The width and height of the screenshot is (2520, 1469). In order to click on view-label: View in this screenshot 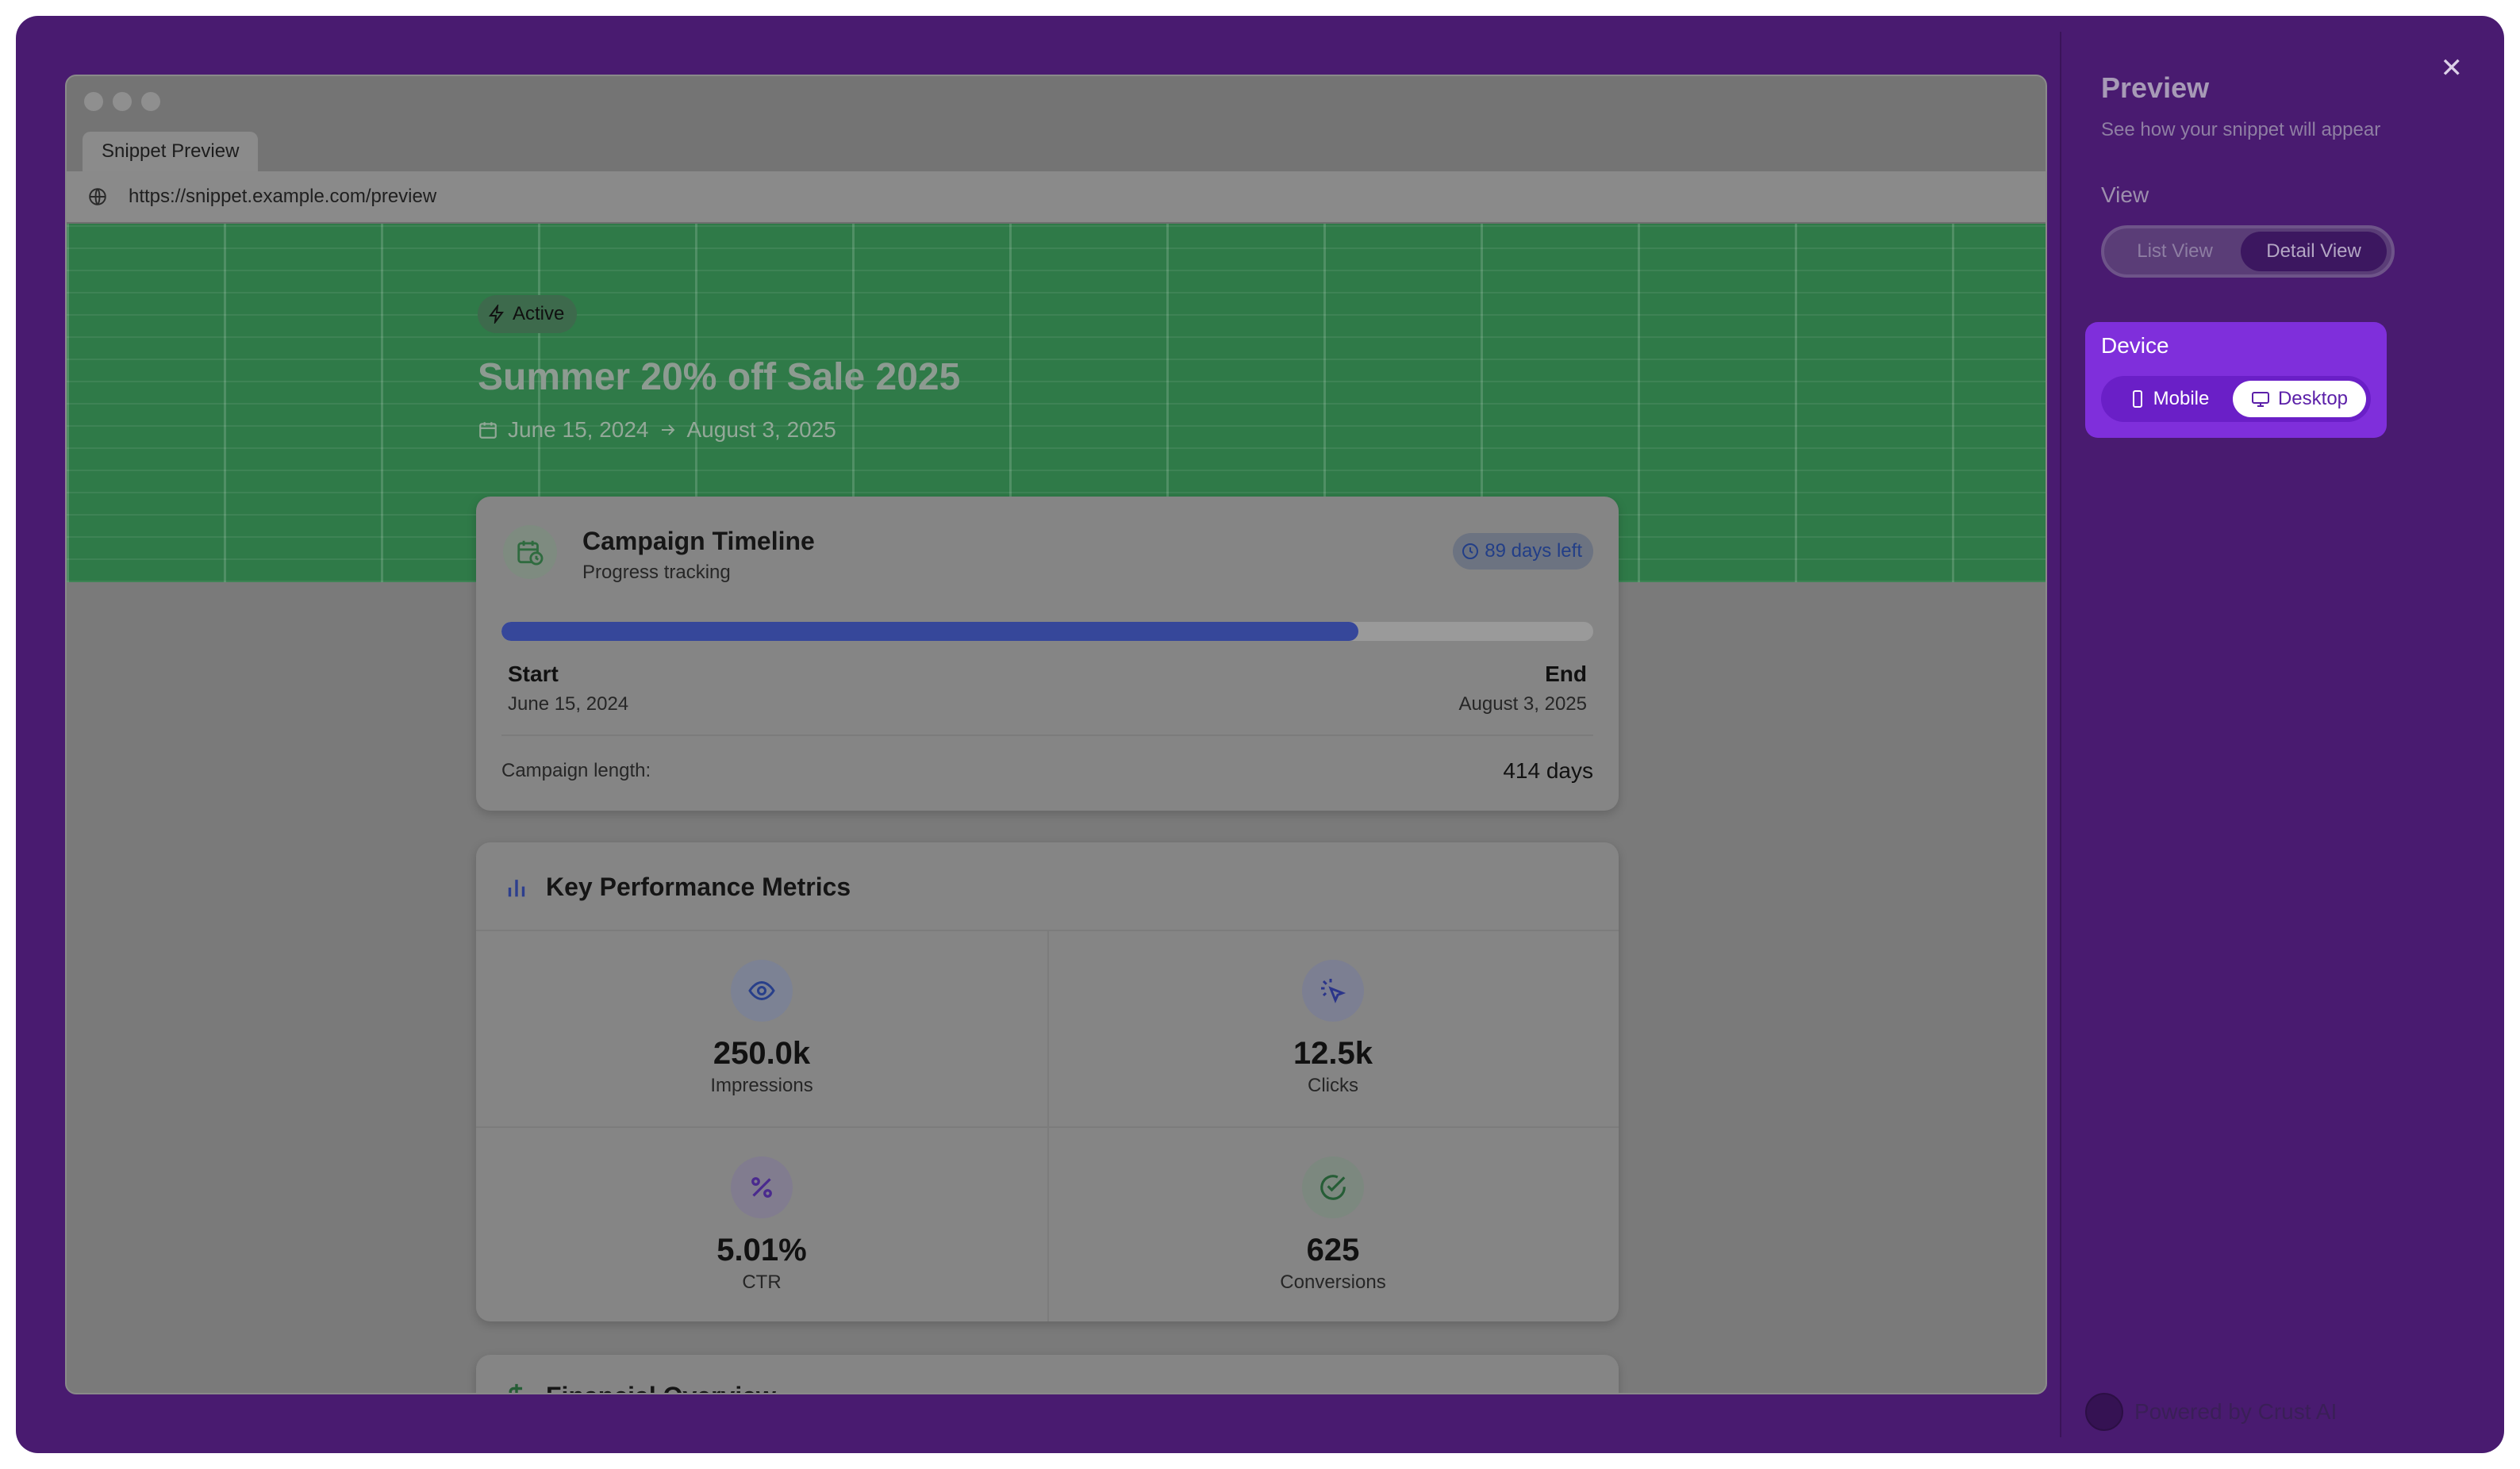, I will do `click(2125, 194)`.